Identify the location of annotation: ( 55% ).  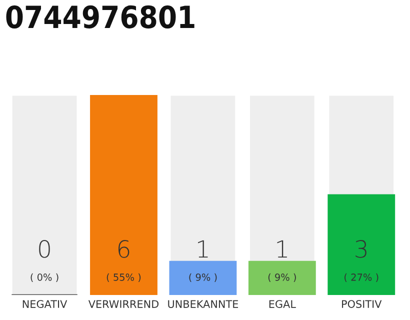
(123, 277).